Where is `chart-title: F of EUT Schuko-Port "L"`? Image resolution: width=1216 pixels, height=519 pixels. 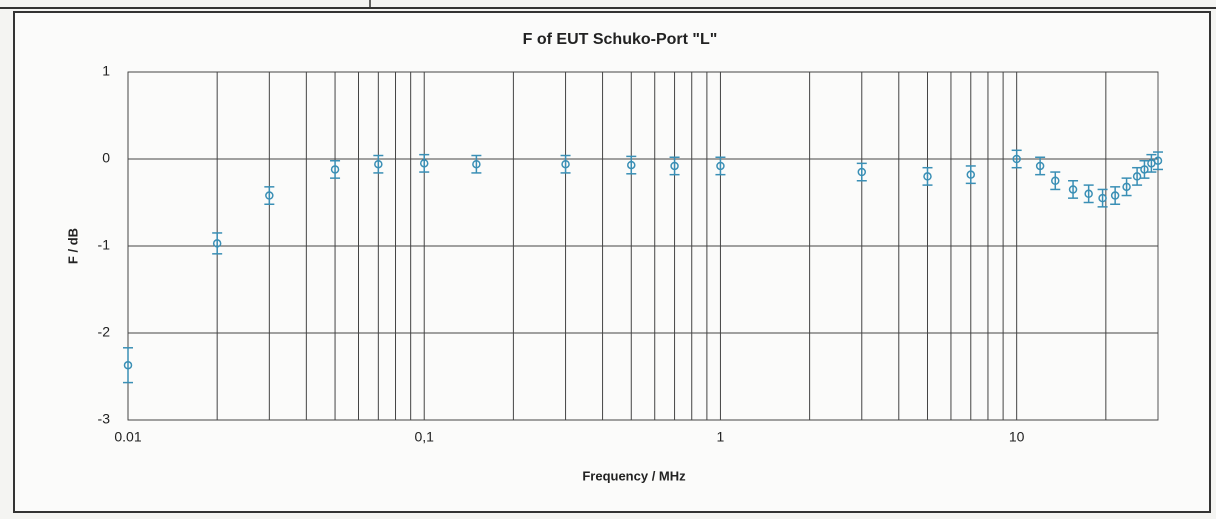 chart-title: F of EUT Schuko-Port "L" is located at coordinates (620, 39).